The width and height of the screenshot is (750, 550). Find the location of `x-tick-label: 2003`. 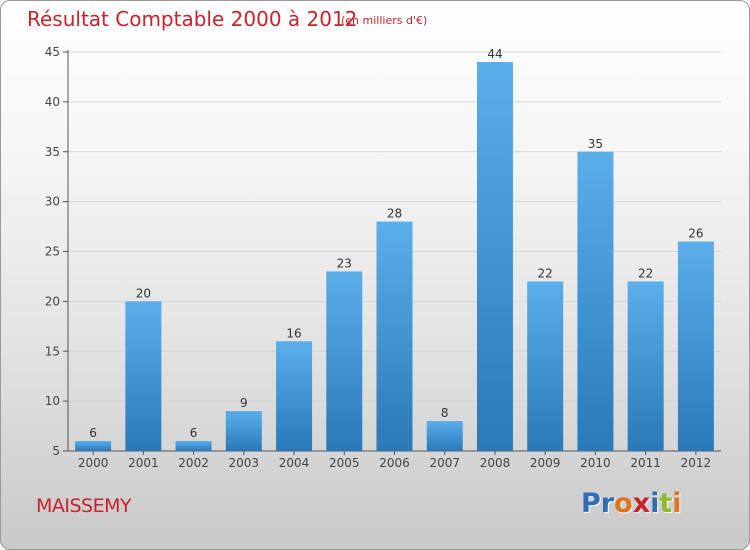

x-tick-label: 2003 is located at coordinates (244, 463).